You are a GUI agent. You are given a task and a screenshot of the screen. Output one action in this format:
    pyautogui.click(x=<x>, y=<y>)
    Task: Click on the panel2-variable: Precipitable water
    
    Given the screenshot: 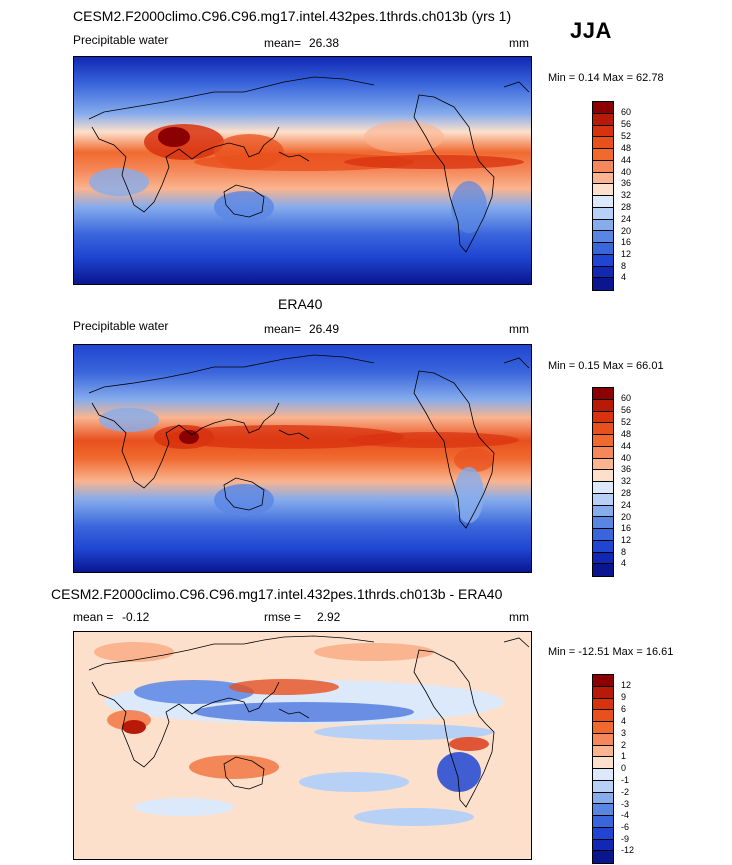 What is the action you would take?
    pyautogui.click(x=121, y=326)
    